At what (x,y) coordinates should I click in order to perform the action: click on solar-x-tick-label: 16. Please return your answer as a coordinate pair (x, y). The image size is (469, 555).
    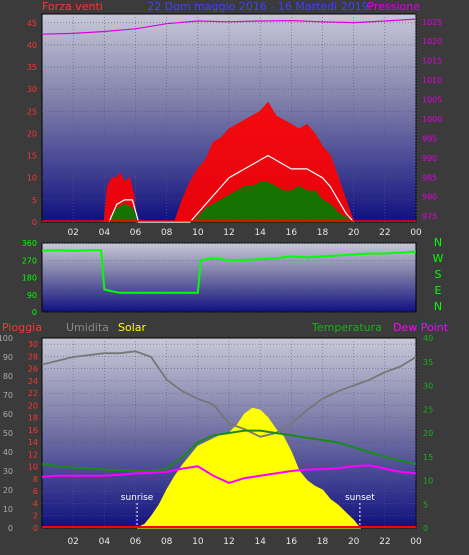
    Looking at the image, I should click on (292, 542).